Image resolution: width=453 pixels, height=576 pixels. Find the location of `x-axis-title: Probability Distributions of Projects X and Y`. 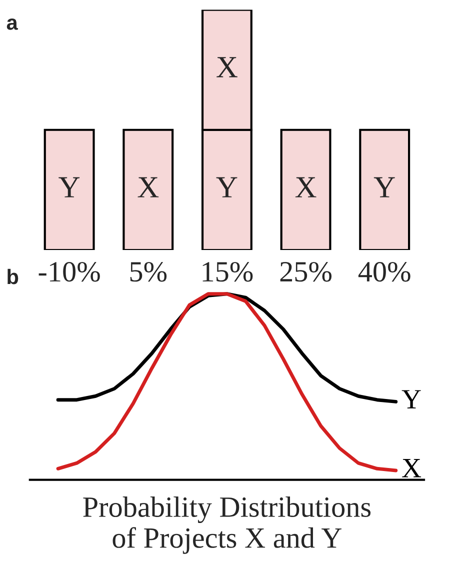

x-axis-title: Probability Distributions of Projects X and Y is located at coordinates (227, 525).